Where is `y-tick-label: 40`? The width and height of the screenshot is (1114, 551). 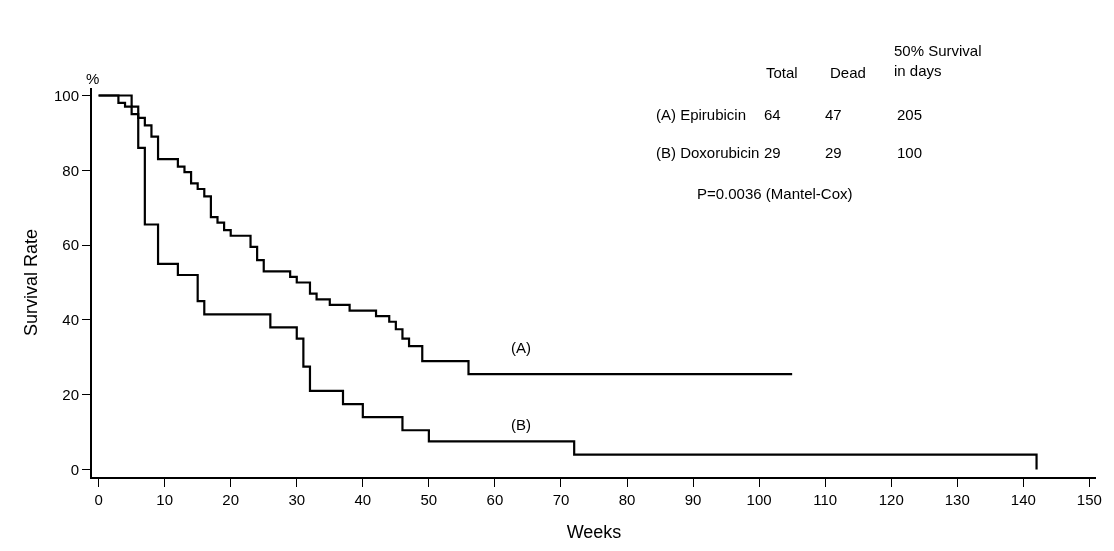
y-tick-label: 40 is located at coordinates (70, 320).